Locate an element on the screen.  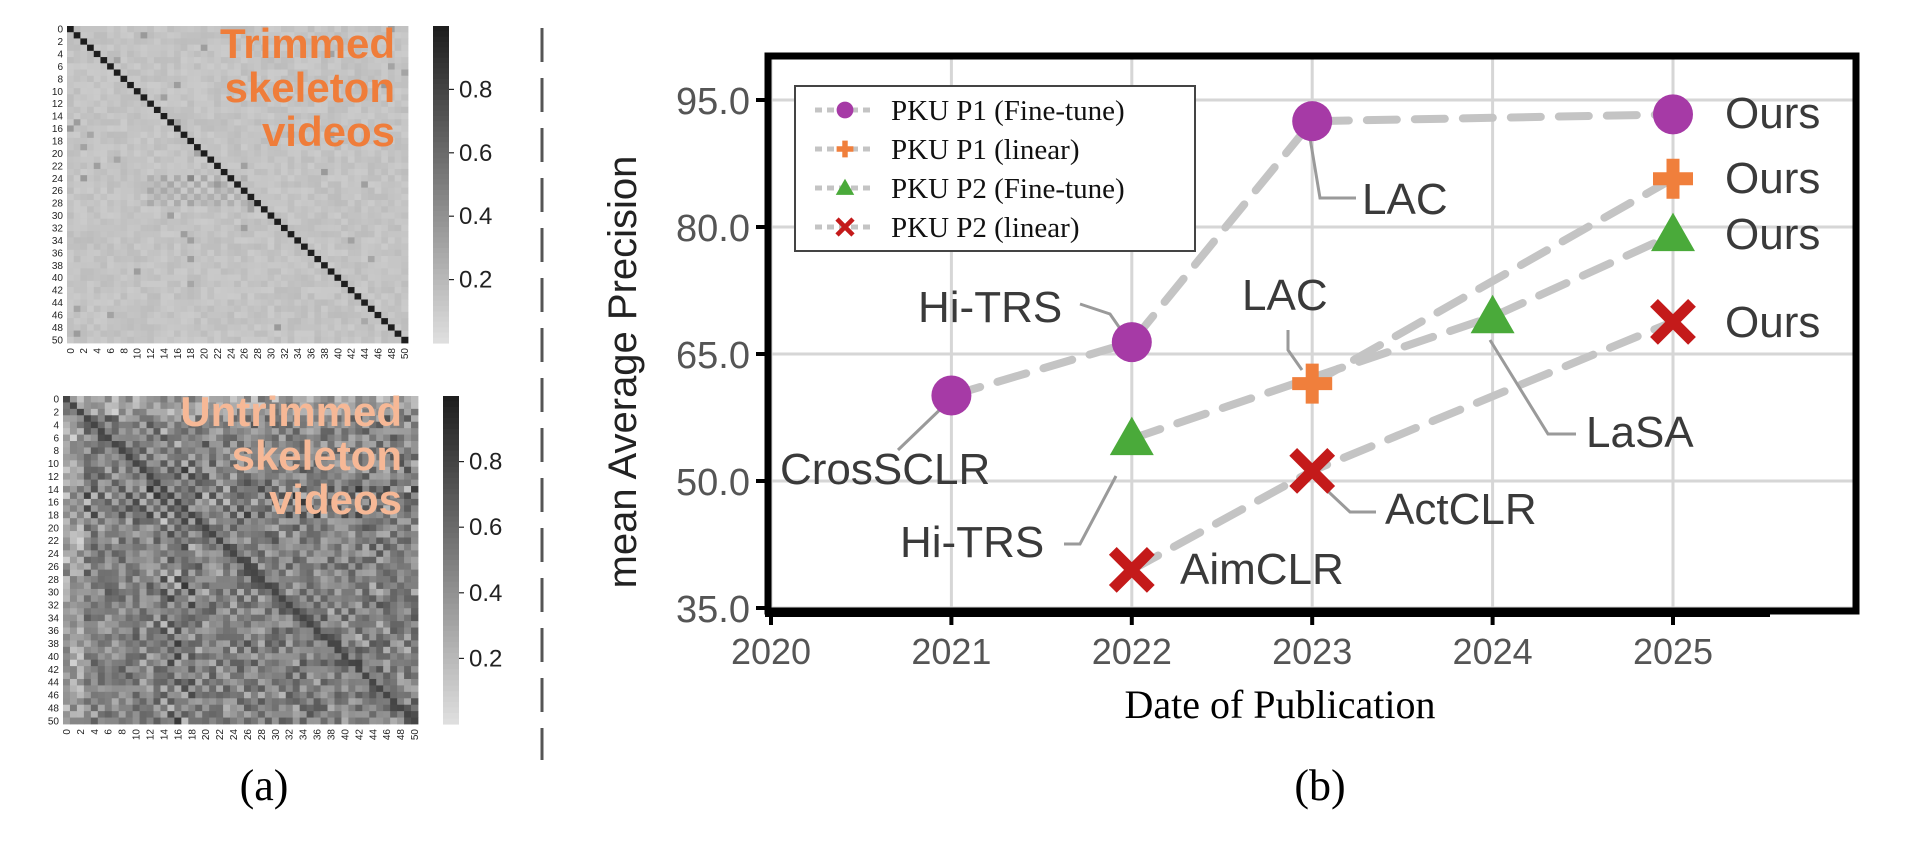
x-tick-label: 42 is located at coordinates (352, 354).